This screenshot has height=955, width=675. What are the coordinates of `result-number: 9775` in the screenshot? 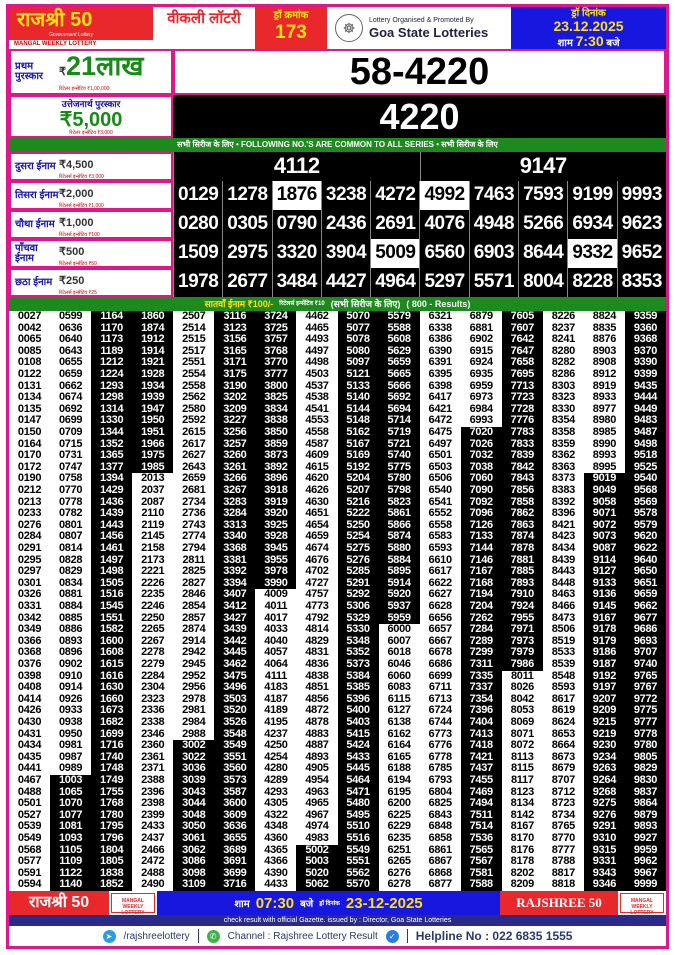 It's located at (645, 711).